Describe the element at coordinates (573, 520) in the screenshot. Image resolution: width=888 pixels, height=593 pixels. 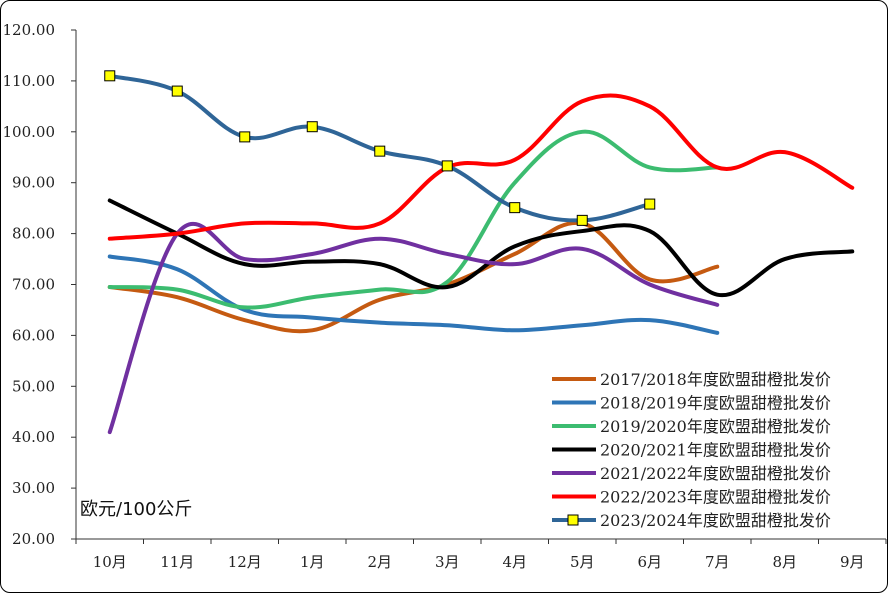
I see `legend-marker` at that location.